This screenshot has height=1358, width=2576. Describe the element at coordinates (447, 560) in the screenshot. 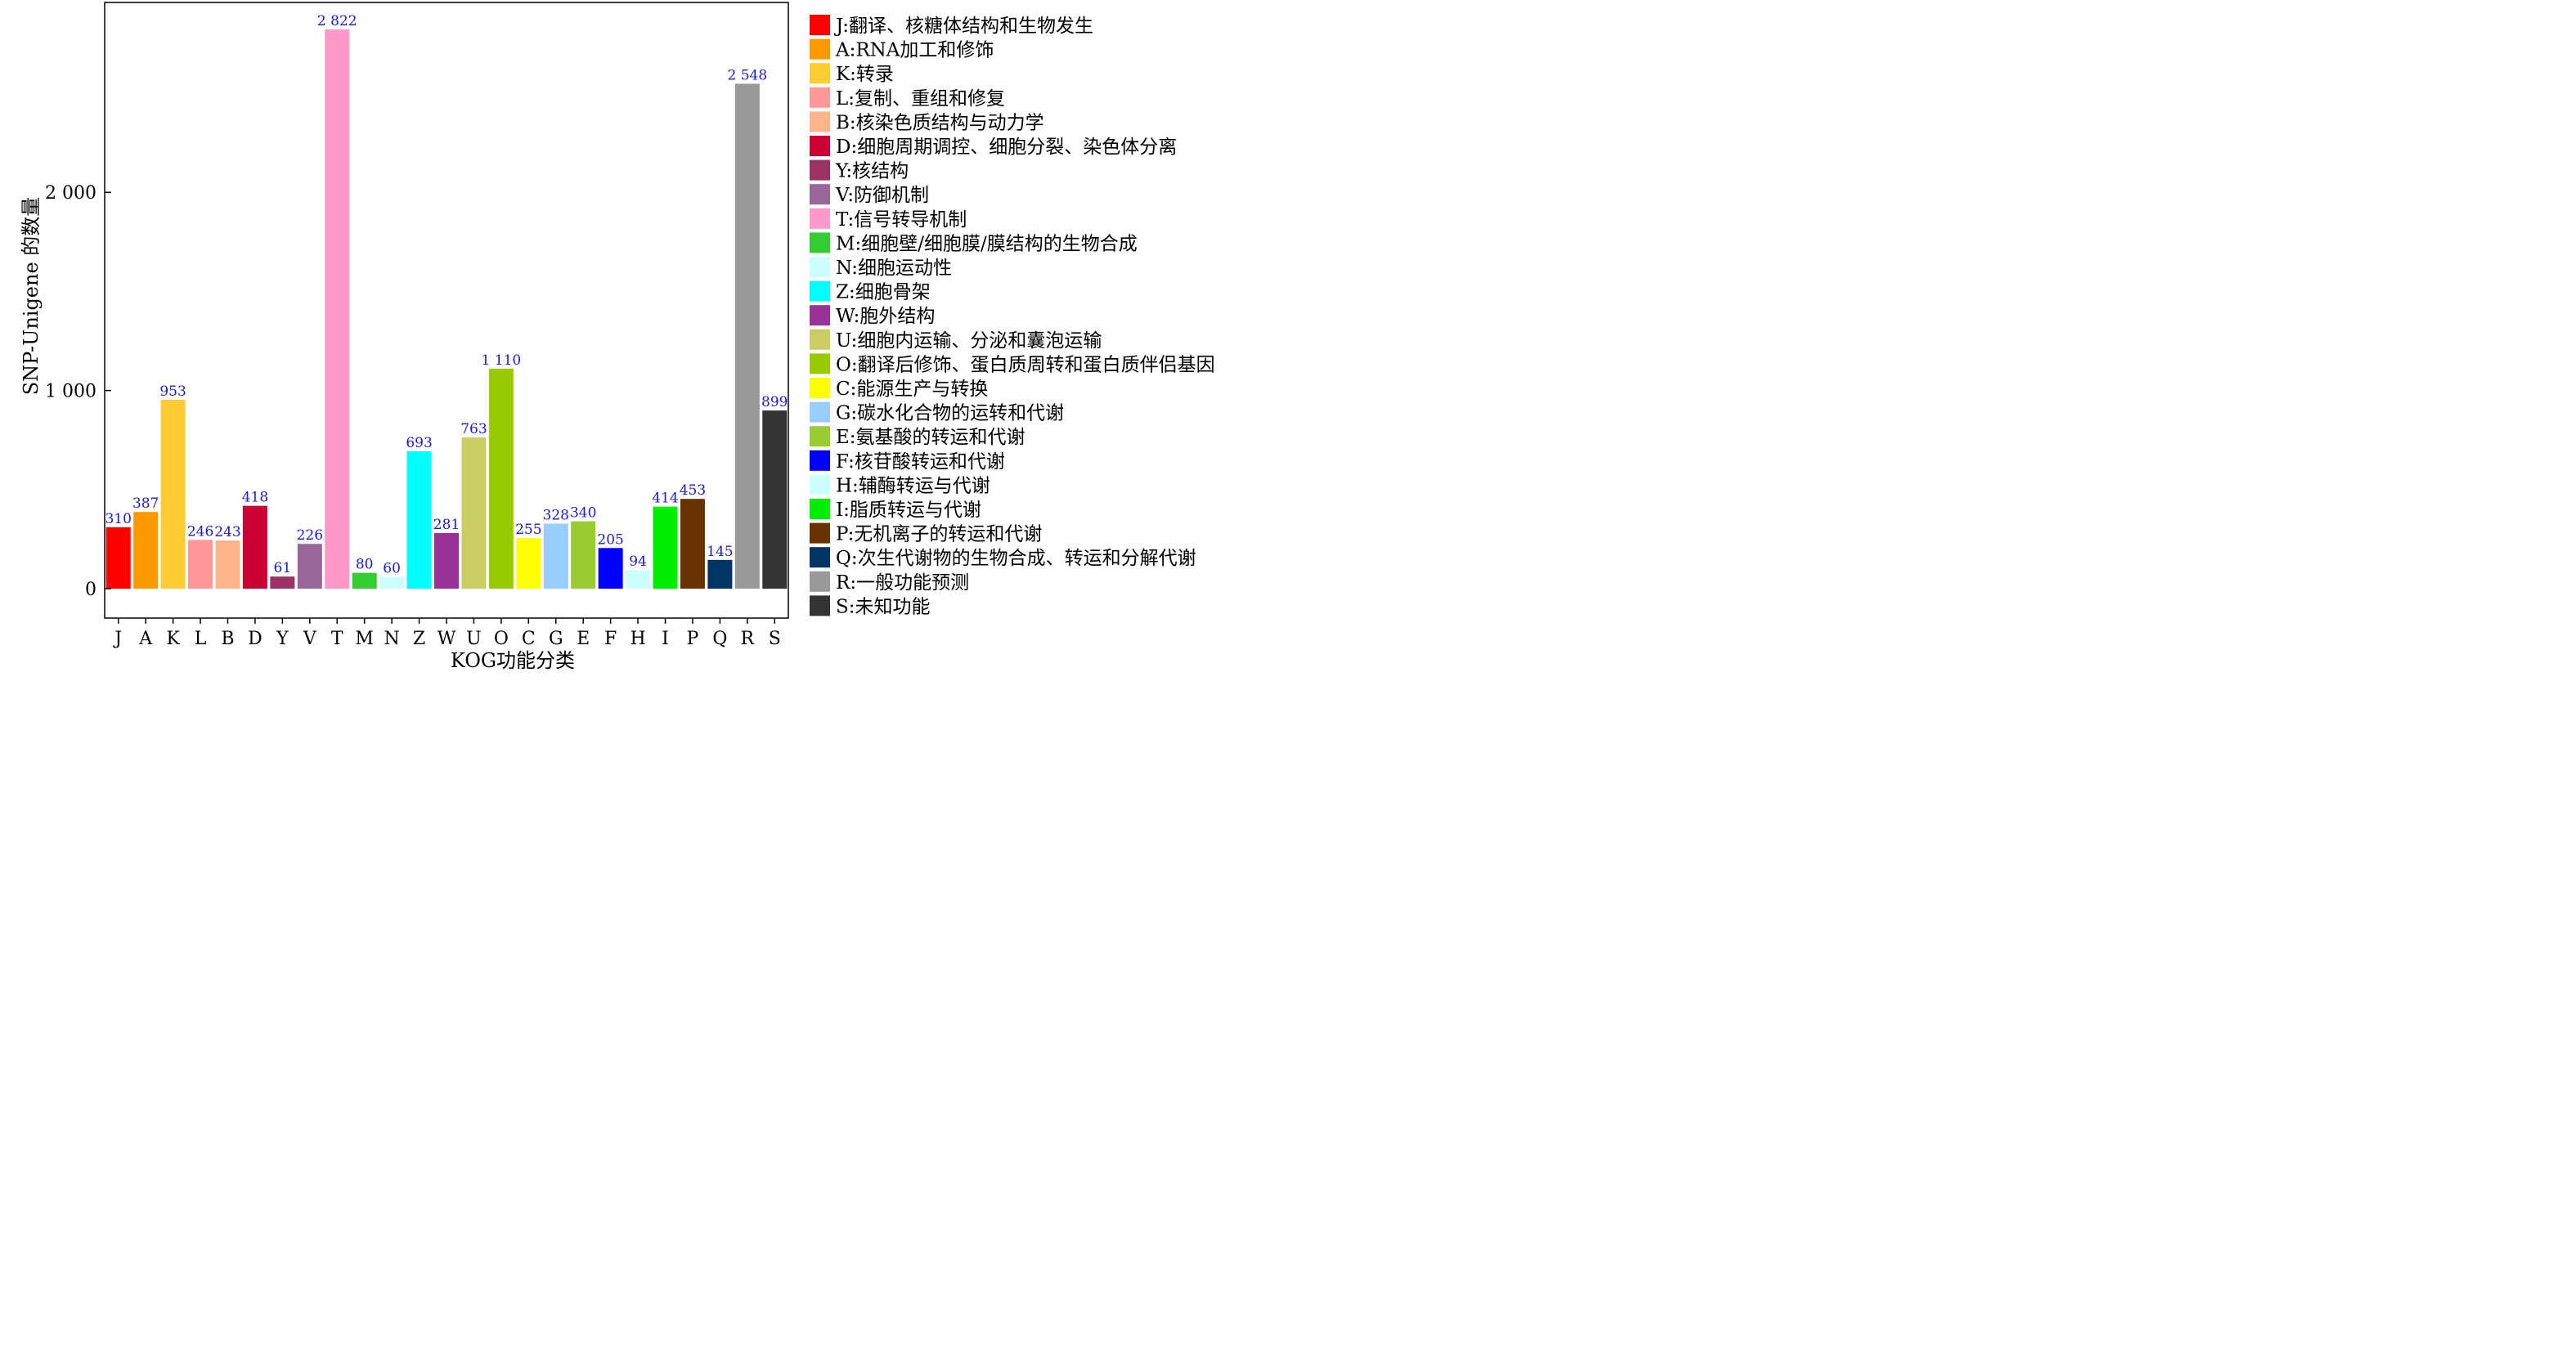

I see `bar-W` at that location.